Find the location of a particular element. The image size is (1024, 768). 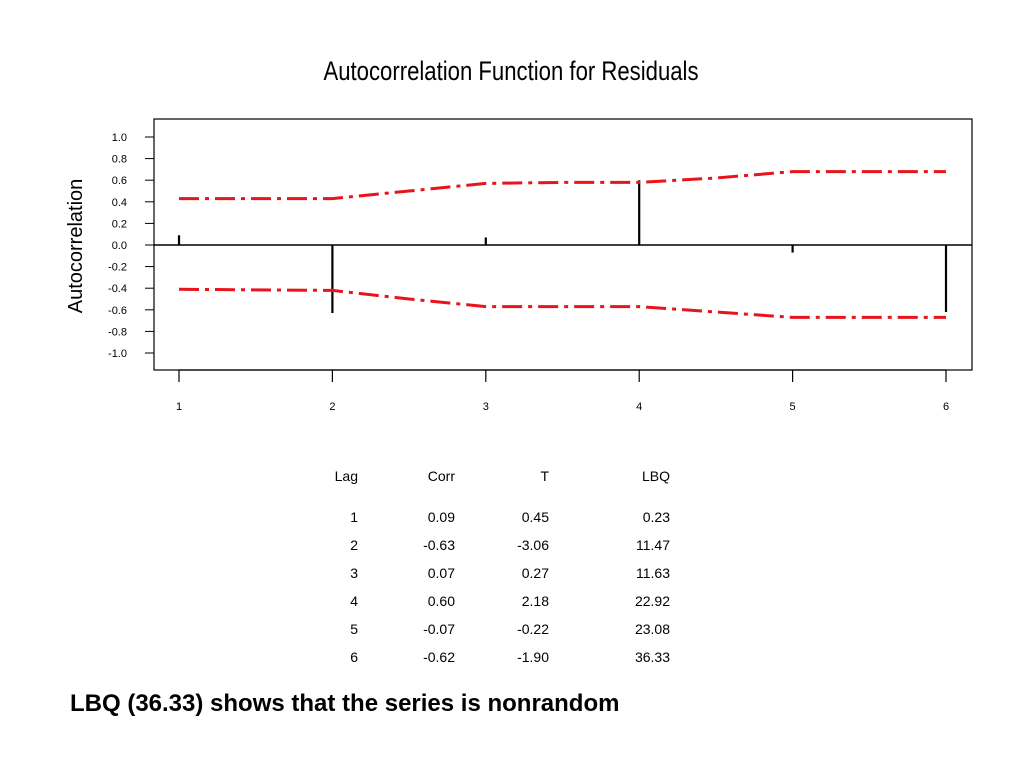

y-tick-label: -0.6 is located at coordinates (117, 311).